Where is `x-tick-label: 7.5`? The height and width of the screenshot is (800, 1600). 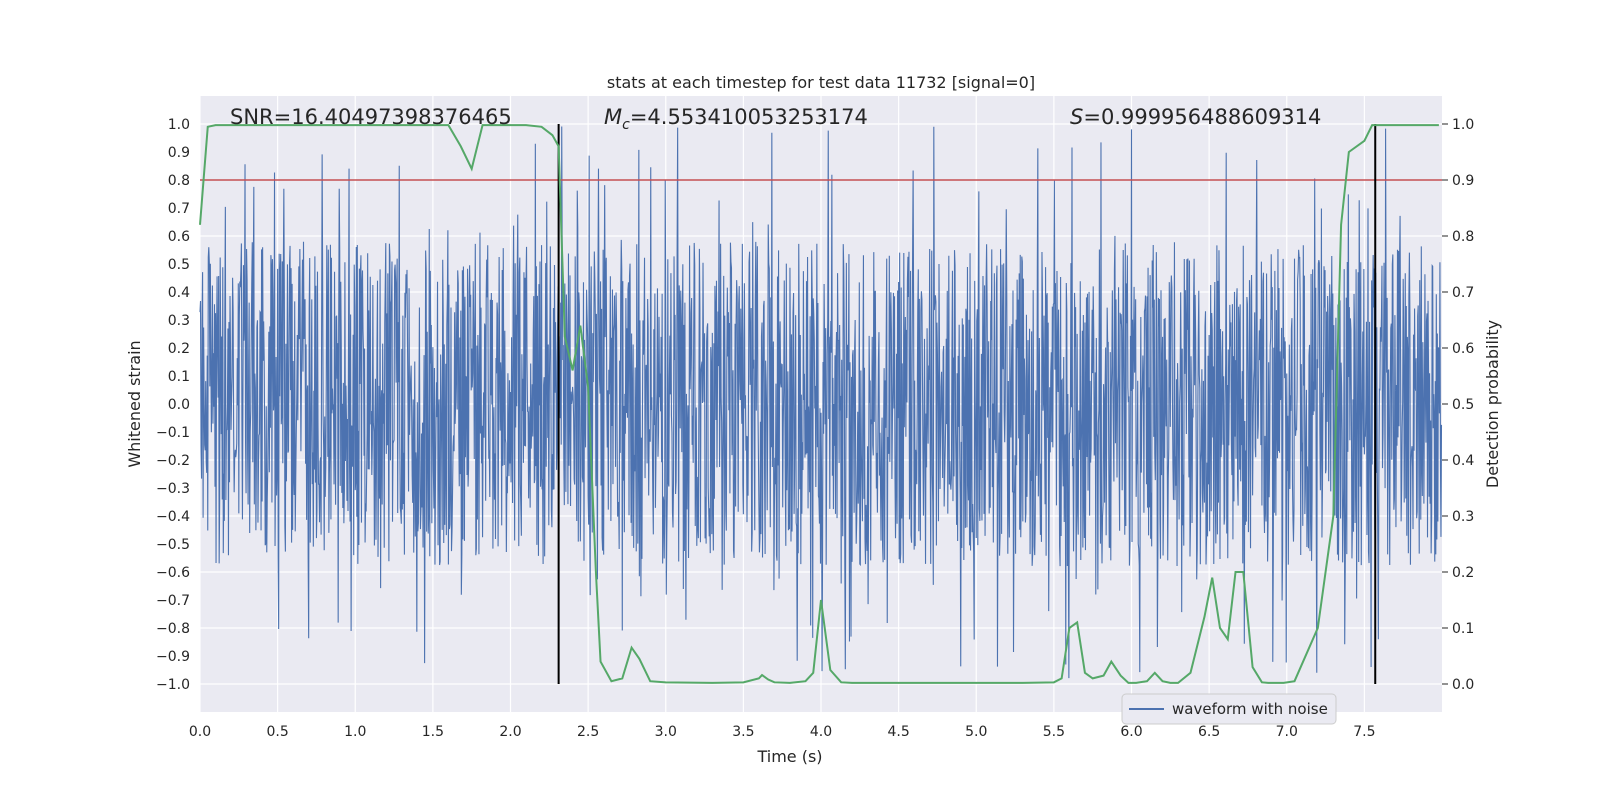 x-tick-label: 7.5 is located at coordinates (1364, 732).